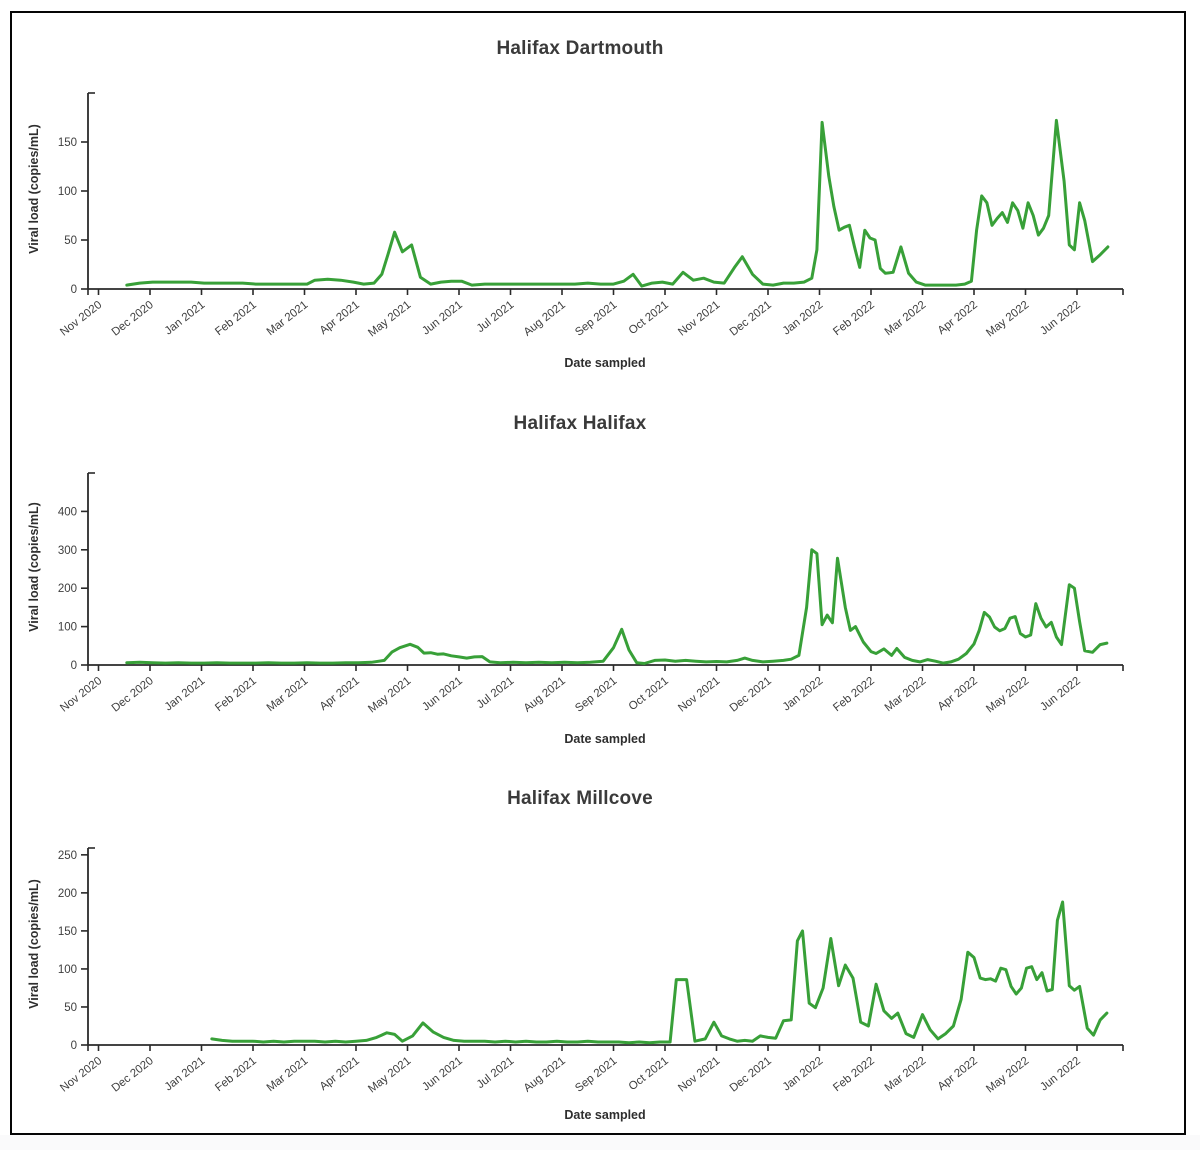 This screenshot has width=1200, height=1150. What do you see at coordinates (605, 739) in the screenshot?
I see `x-axis-title-halifax: Date sampled` at bounding box center [605, 739].